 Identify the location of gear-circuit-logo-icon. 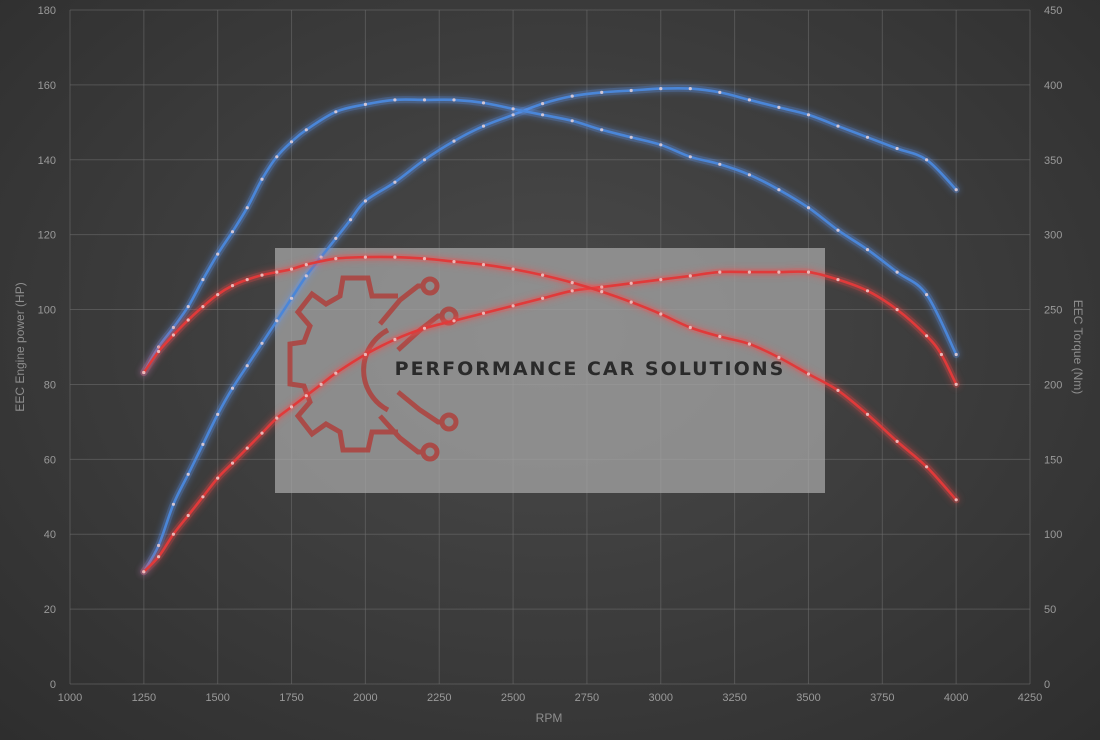
(373, 368).